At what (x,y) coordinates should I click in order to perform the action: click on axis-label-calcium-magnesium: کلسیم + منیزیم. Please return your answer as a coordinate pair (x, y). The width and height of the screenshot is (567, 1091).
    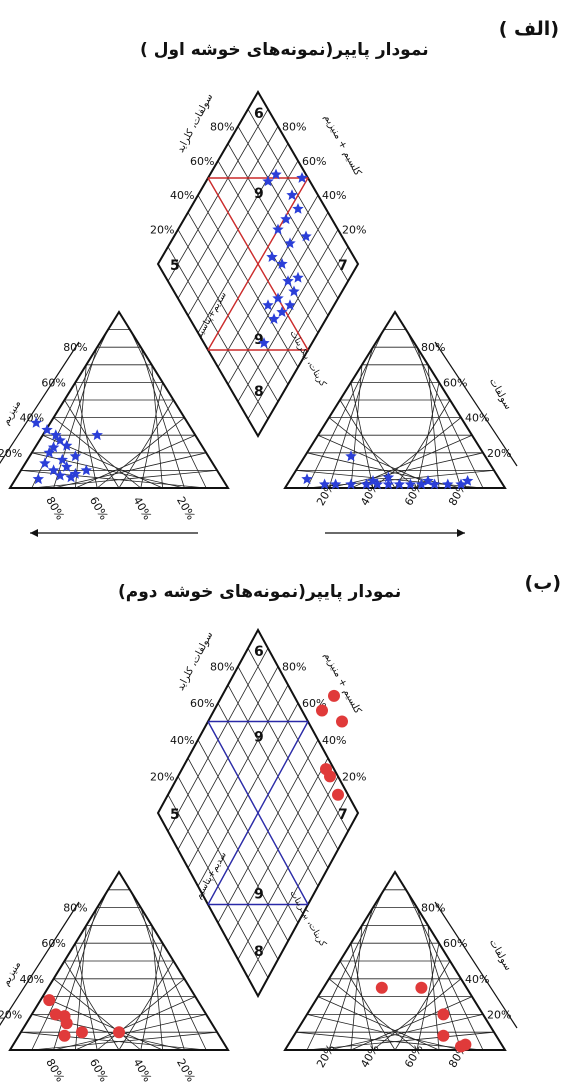
    Looking at the image, I should click on (342, 145).